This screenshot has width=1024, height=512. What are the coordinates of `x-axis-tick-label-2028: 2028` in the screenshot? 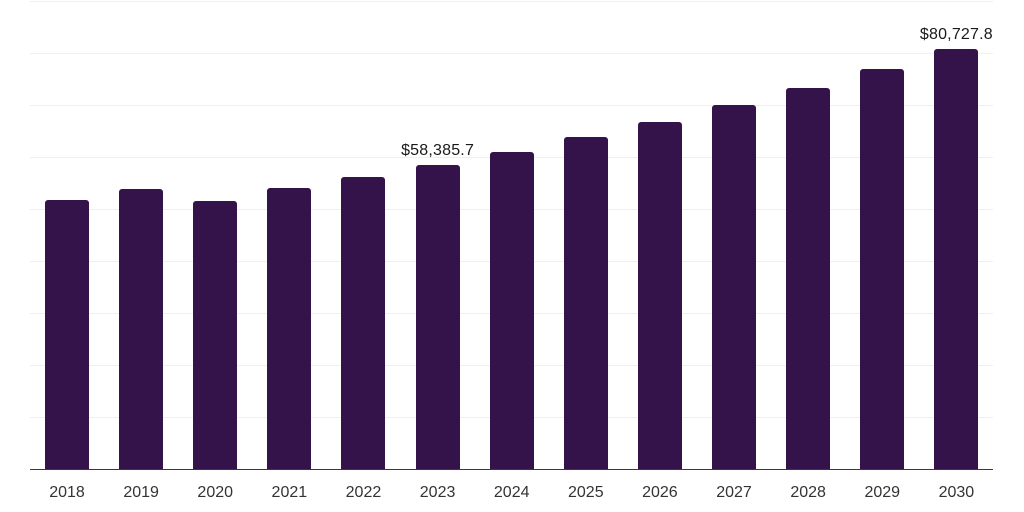 It's located at (808, 492).